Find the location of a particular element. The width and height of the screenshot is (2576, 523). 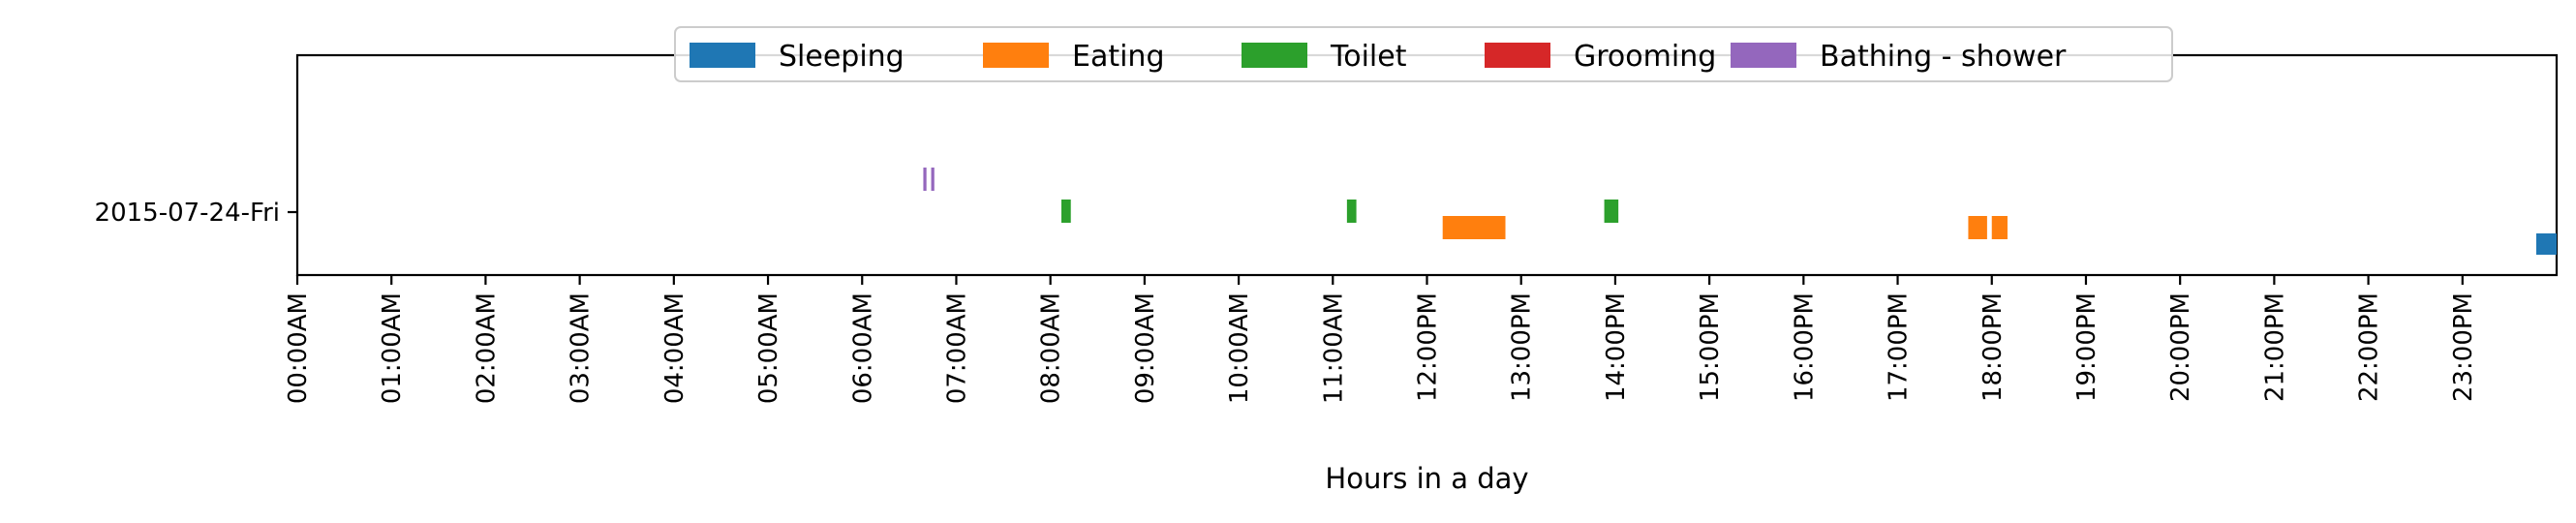

x-tick-label: 22:00PM is located at coordinates (2369, 347).